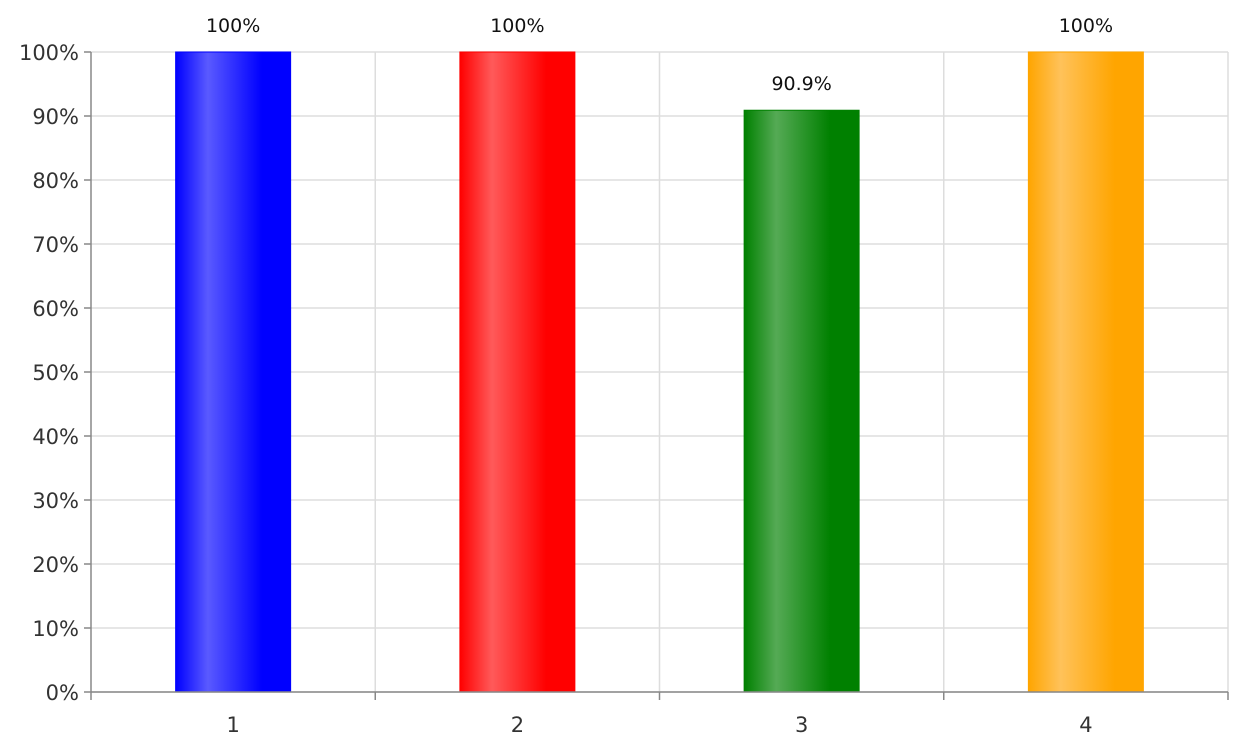 The height and width of the screenshot is (736, 1233). I want to click on x-tick-label: 4, so click(1085, 724).